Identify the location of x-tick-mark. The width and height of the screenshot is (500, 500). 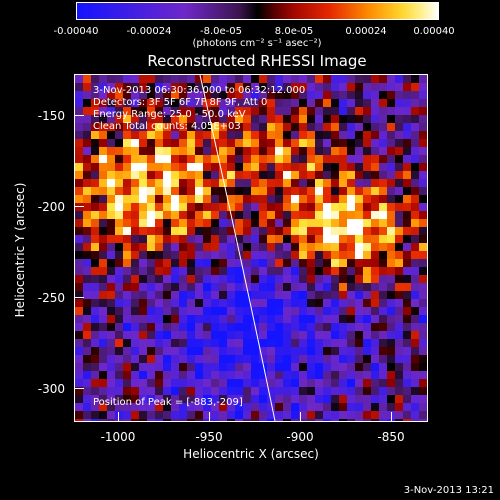
(209, 416).